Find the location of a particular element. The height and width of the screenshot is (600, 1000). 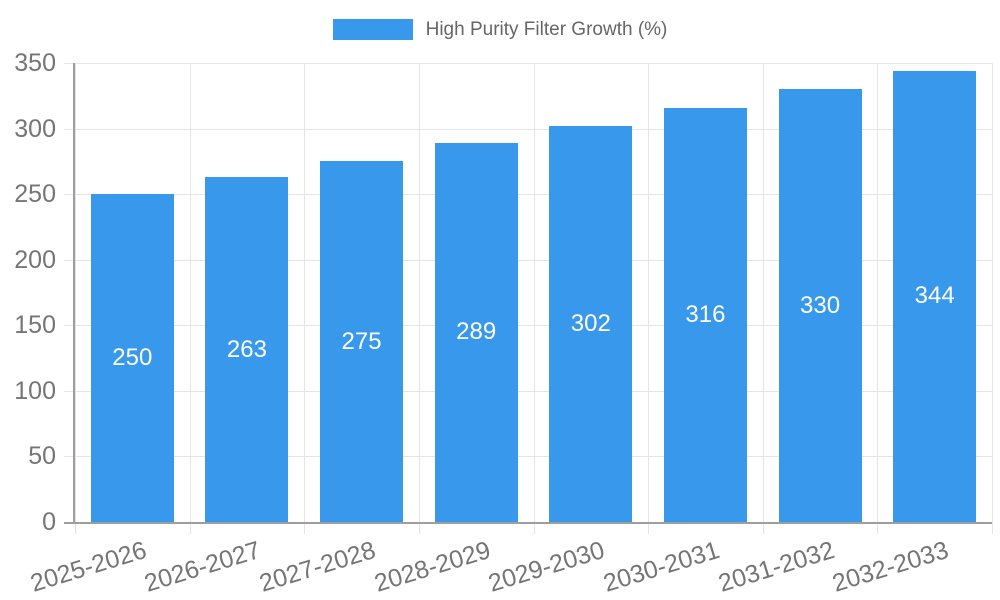

bar-value-label: 275 is located at coordinates (361, 341).